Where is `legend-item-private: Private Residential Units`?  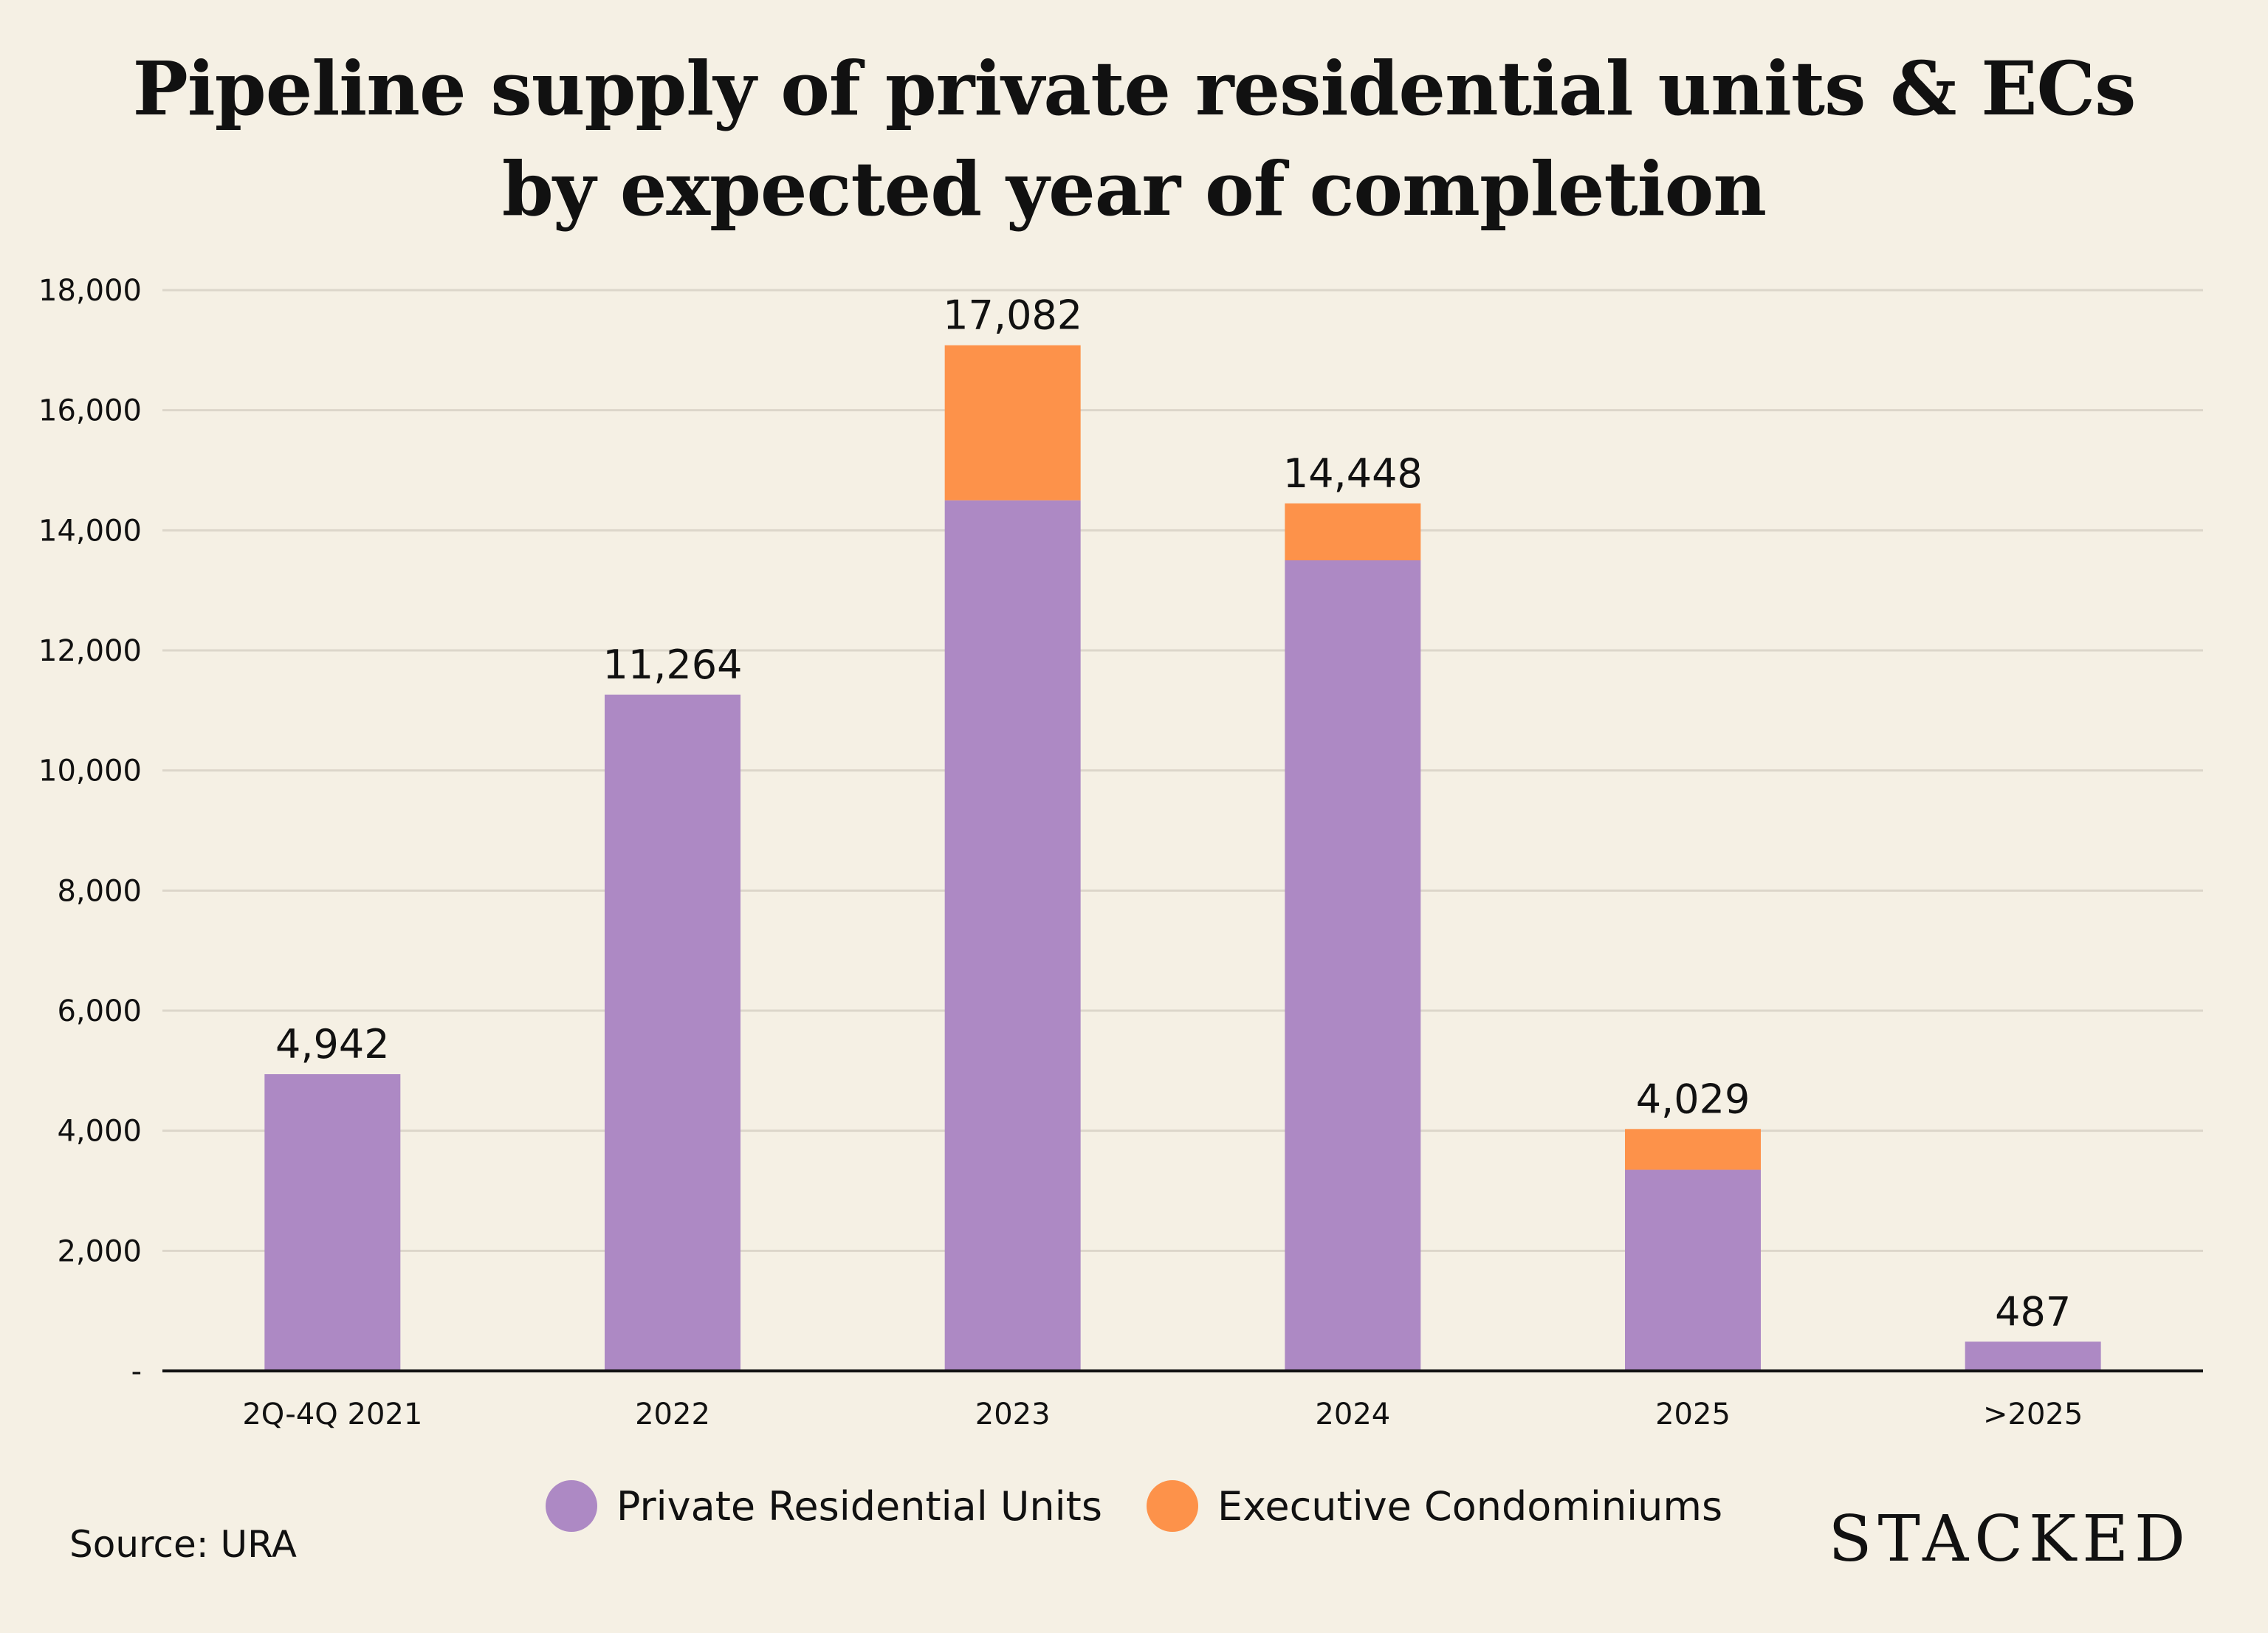 legend-item-private: Private Residential Units is located at coordinates (823, 1506).